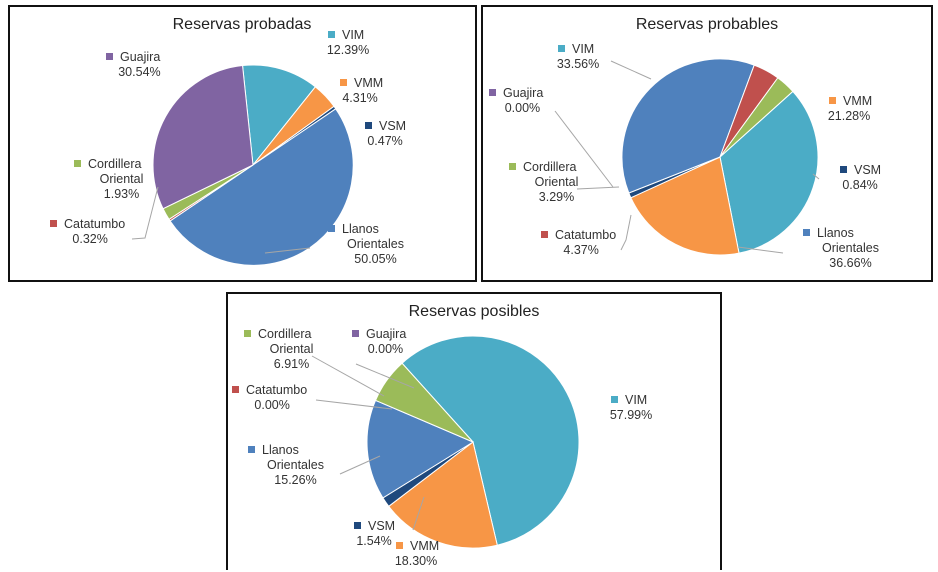 Image resolution: width=938 pixels, height=572 pixels. I want to click on value-label: 3.29%, so click(556, 197).